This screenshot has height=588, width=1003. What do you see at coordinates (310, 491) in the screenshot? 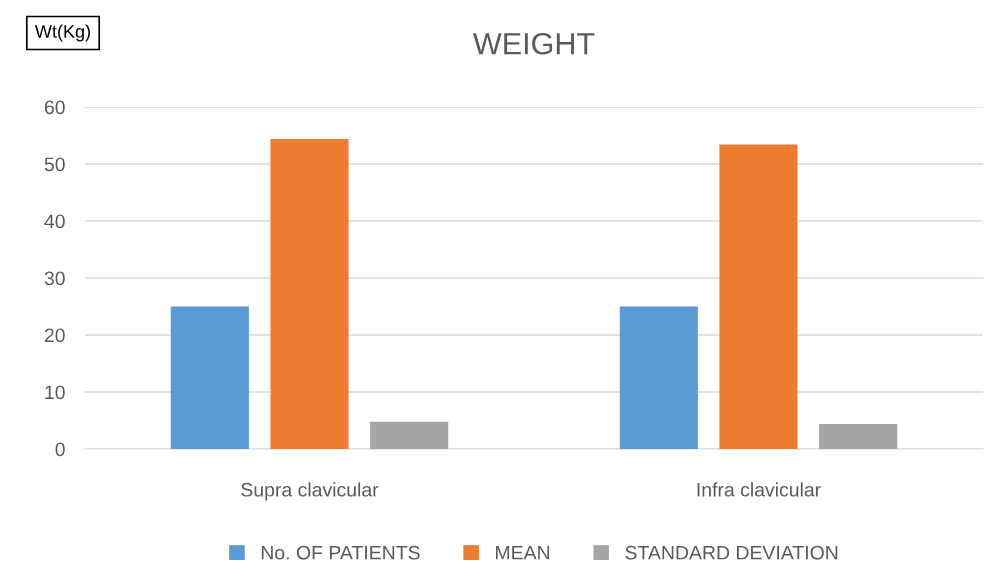
I see `x-tick-label: Supra clavicular` at bounding box center [310, 491].